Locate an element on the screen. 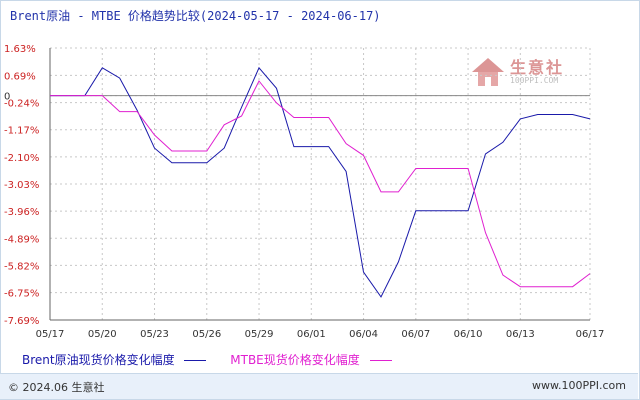 This screenshot has height=400, width=640. x-tick-label: 05/17 is located at coordinates (50, 334).